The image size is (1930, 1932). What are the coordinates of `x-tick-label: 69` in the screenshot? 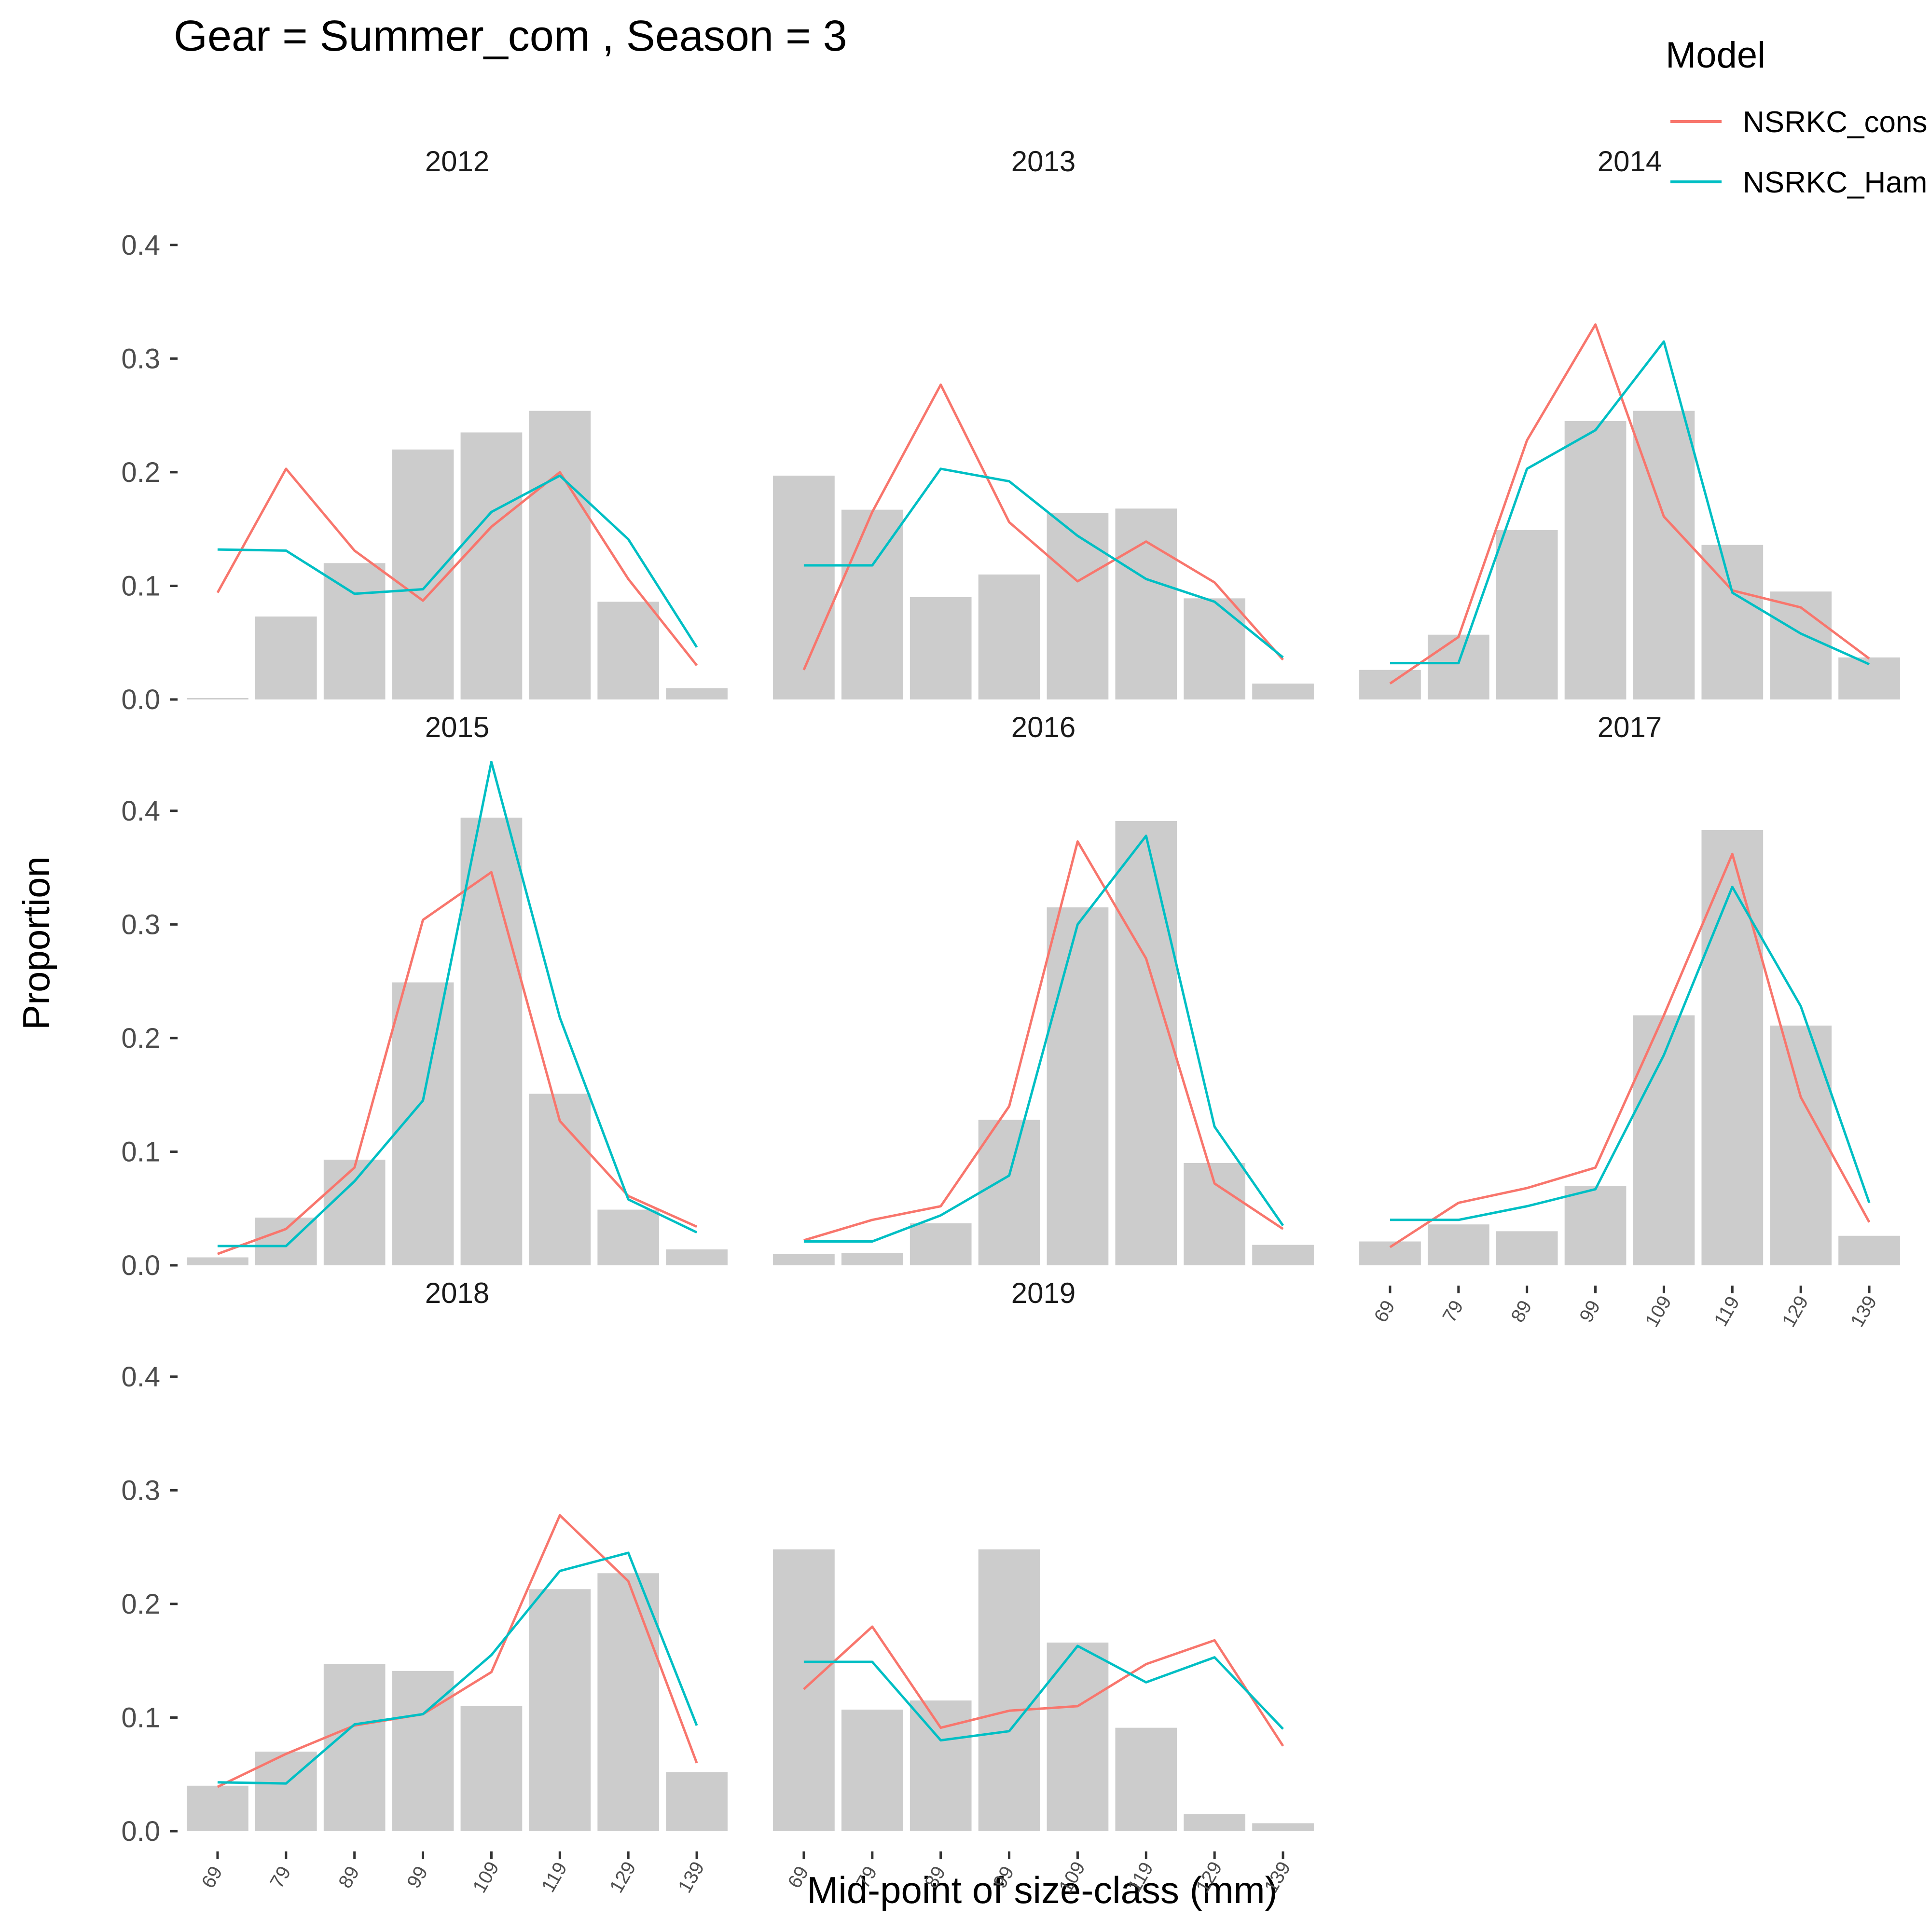 It's located at (1384, 1312).